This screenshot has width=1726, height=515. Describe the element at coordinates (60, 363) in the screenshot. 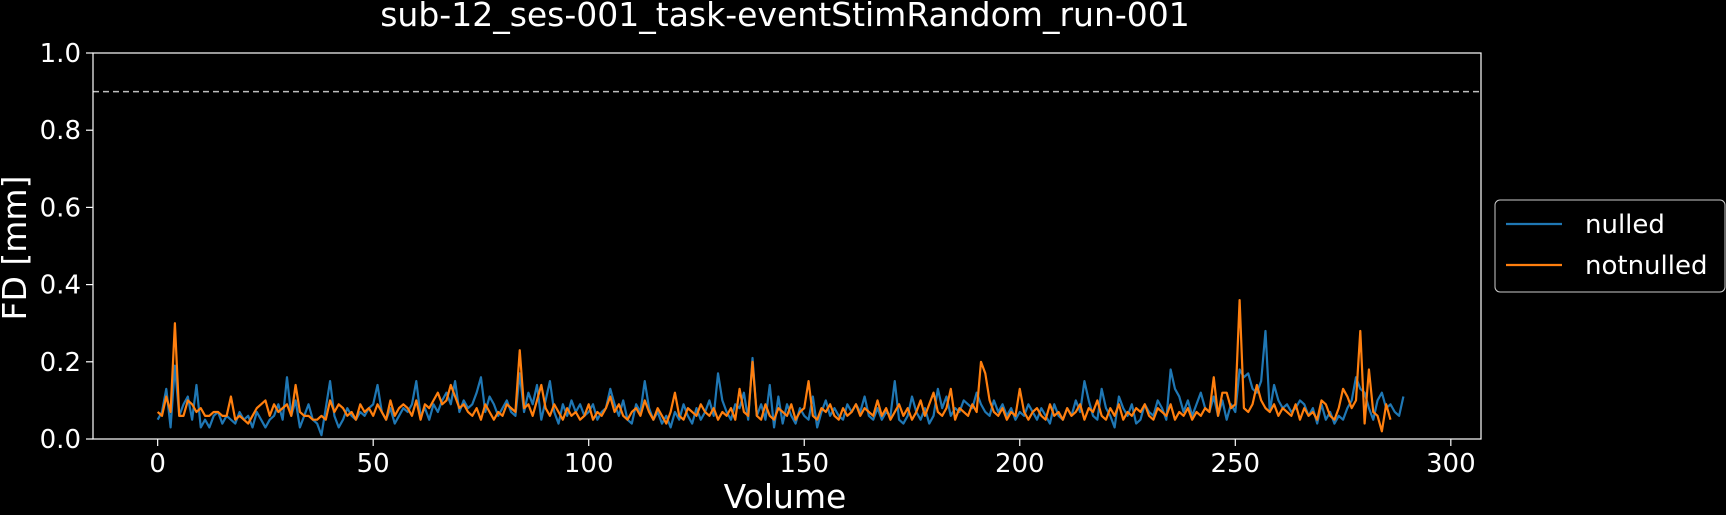

I see `y-tick-label: 0.2` at that location.